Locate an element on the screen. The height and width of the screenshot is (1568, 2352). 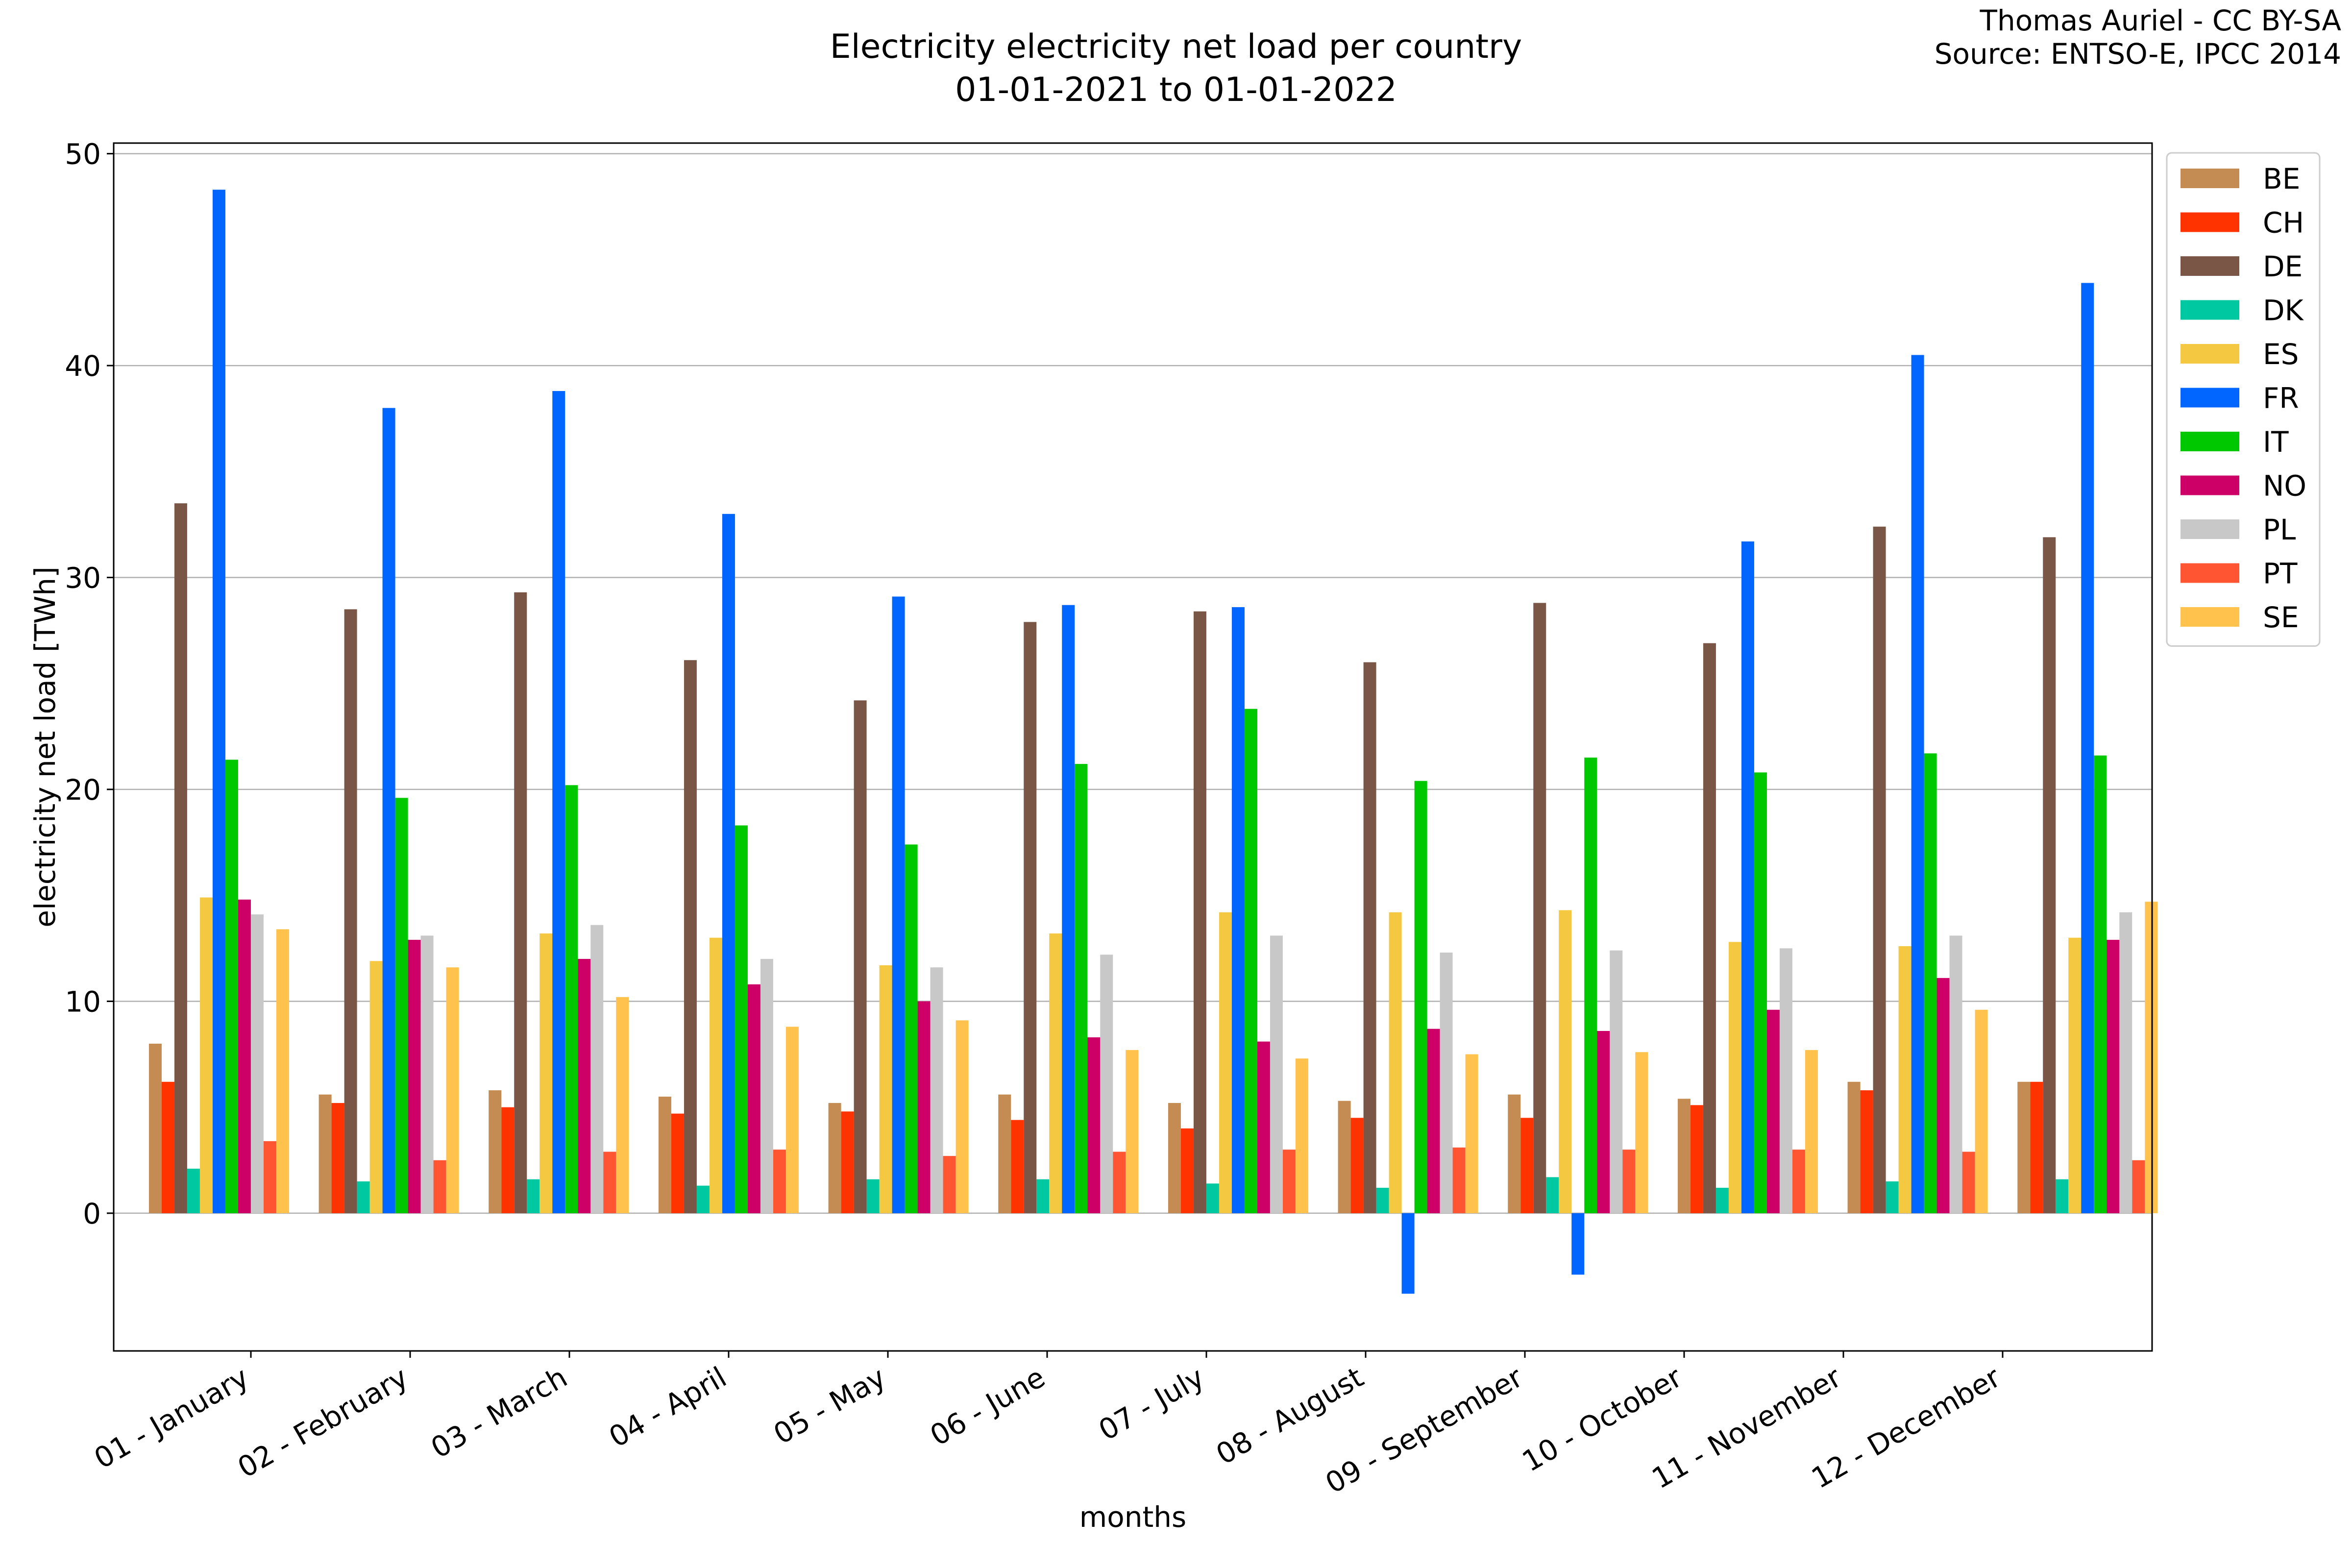
legend-swatch-be is located at coordinates (2209, 178).